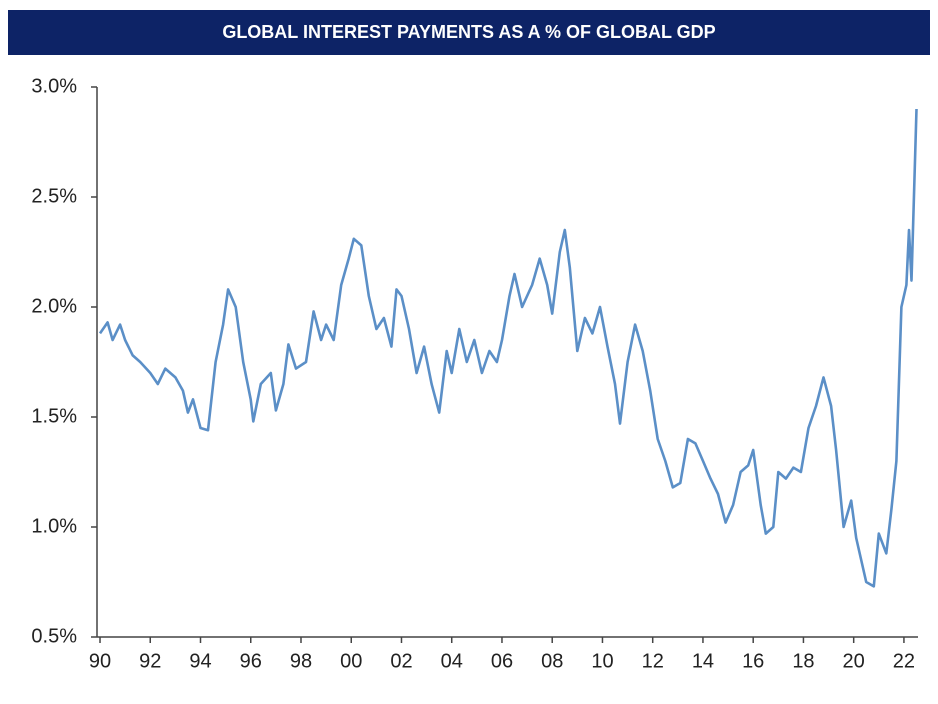  I want to click on x-tick-label: 22, so click(904, 661).